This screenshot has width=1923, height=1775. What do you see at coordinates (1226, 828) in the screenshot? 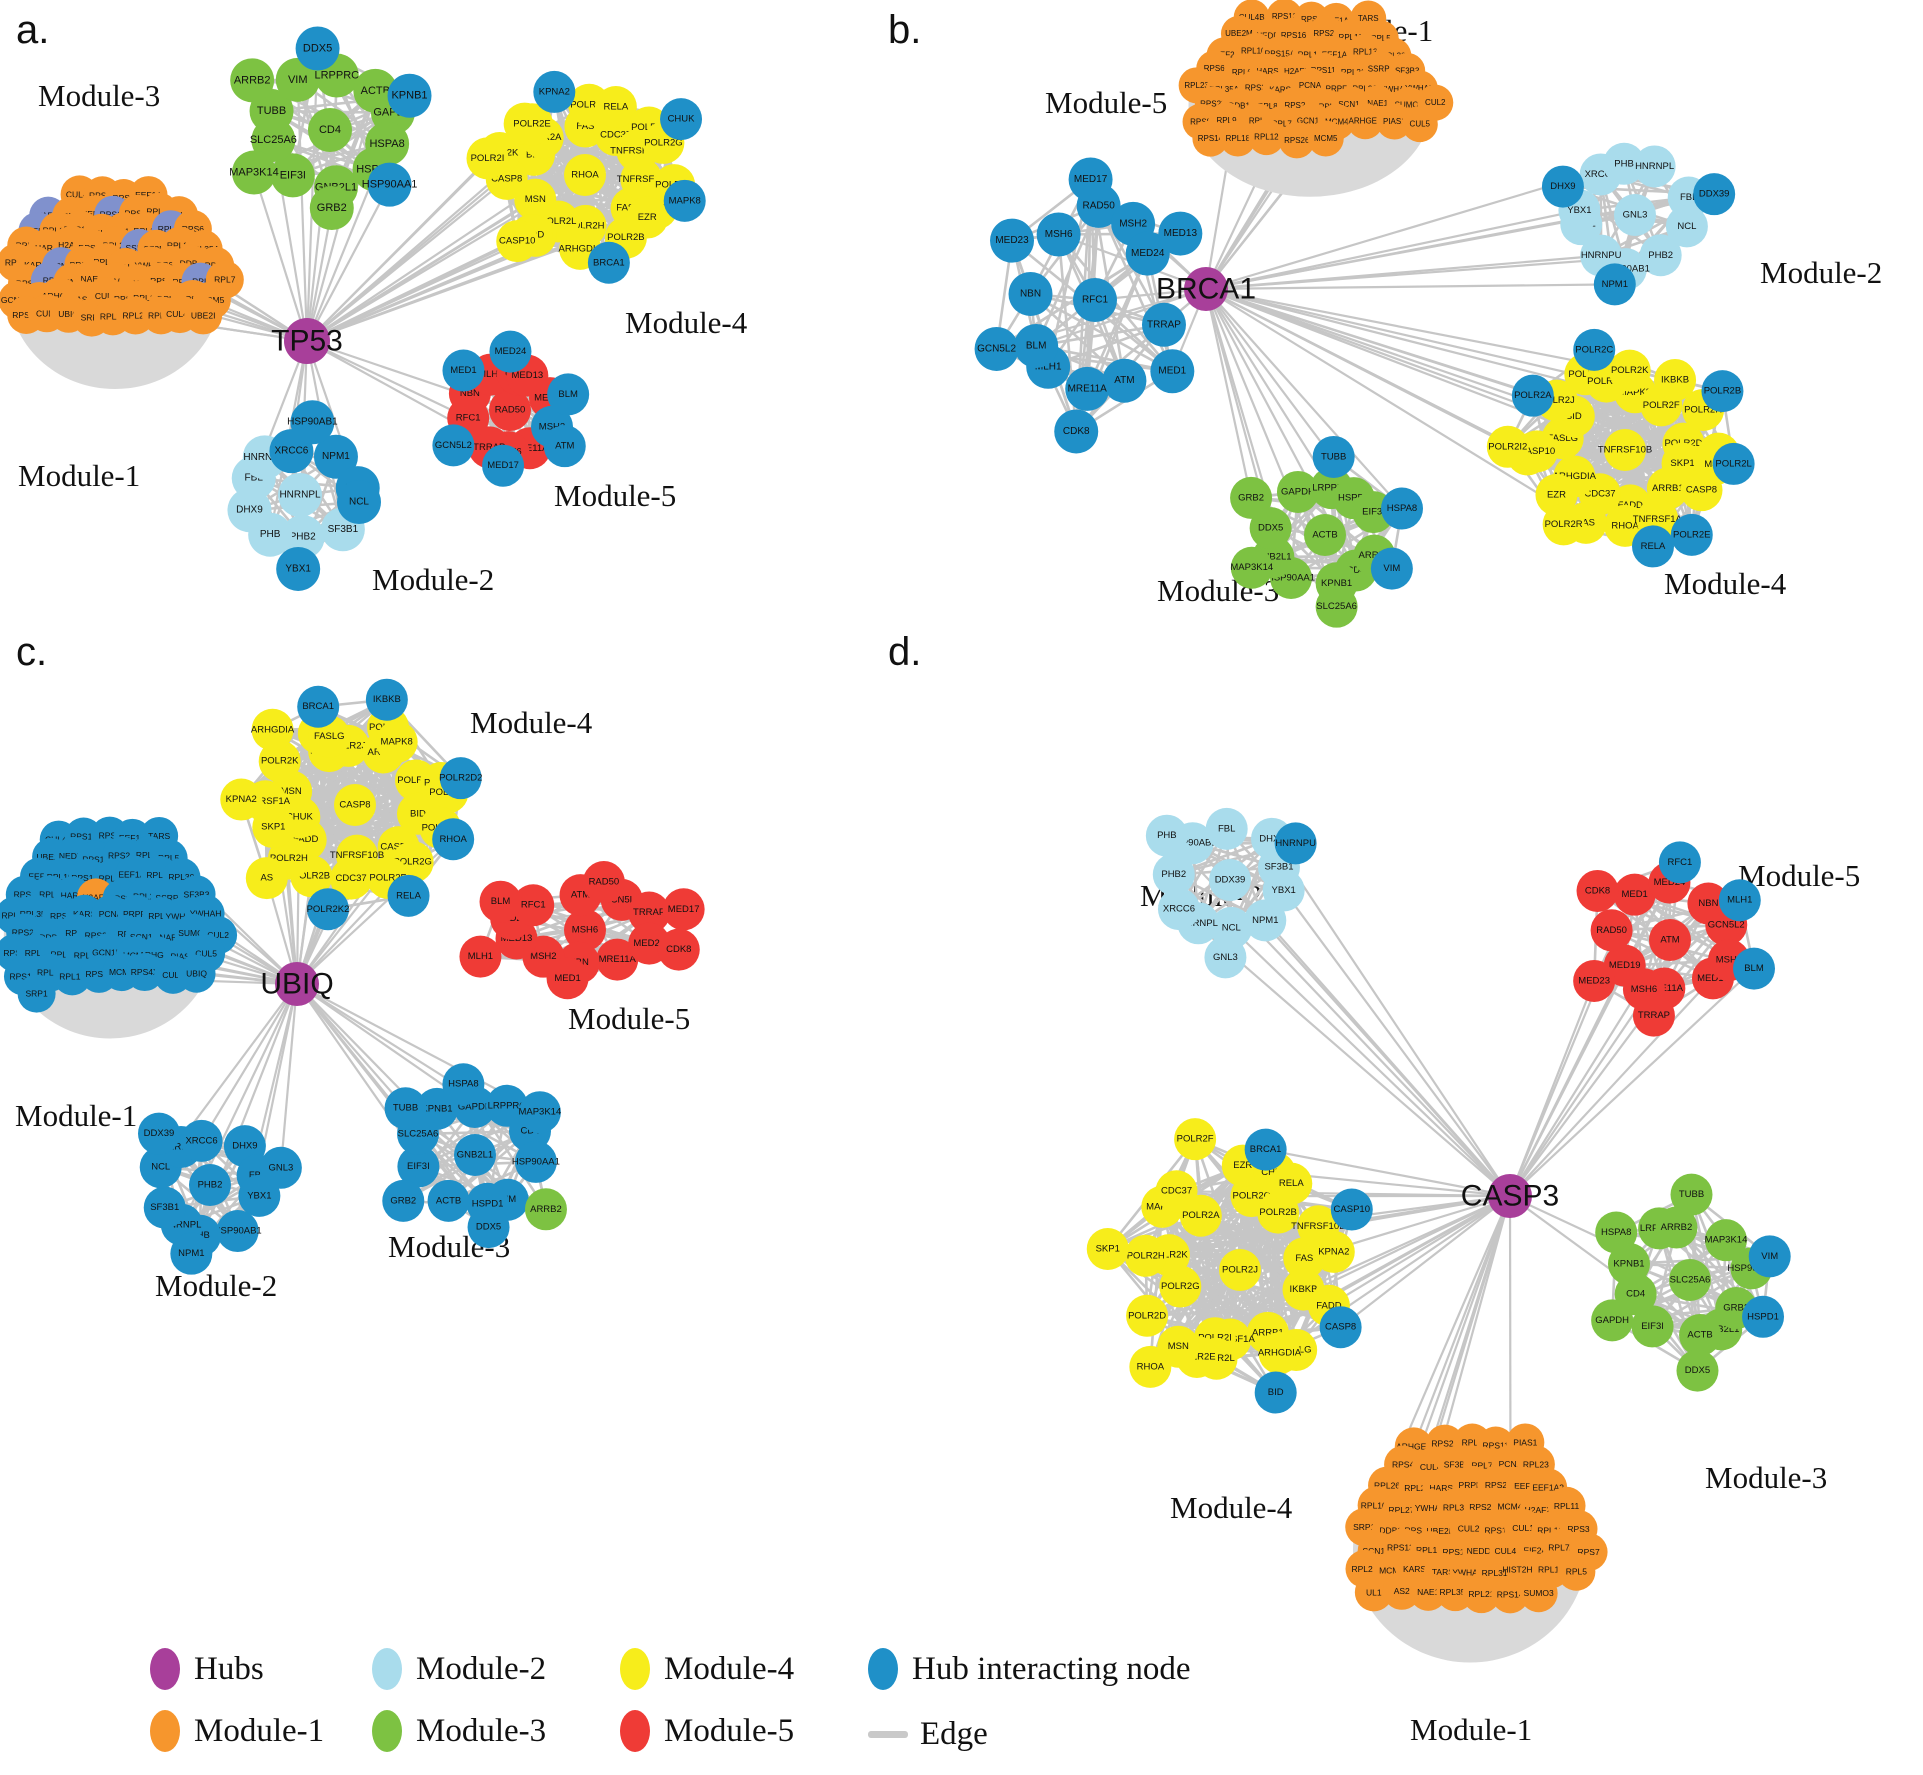
I see `network-node: FBL` at bounding box center [1226, 828].